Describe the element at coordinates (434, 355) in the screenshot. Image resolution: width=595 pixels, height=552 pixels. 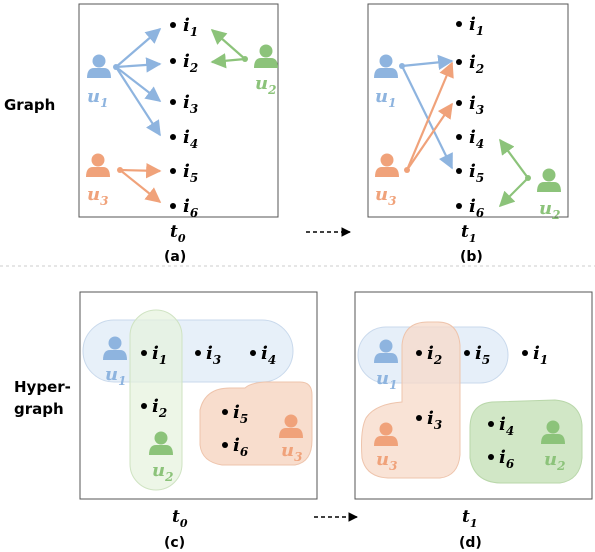
I see `item-label-d-i2: i2` at that location.